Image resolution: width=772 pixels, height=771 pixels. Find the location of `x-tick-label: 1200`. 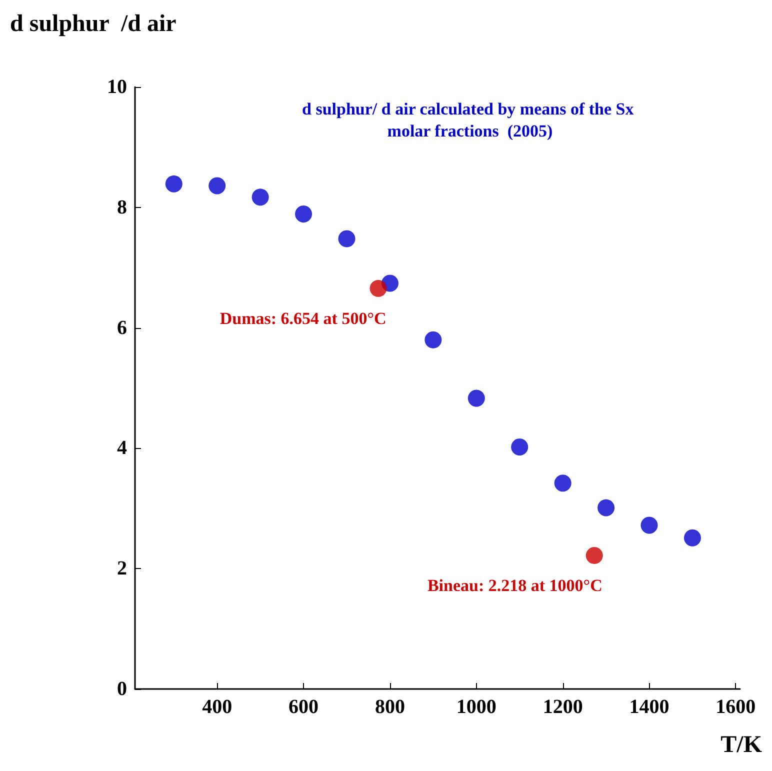

x-tick-label: 1200 is located at coordinates (562, 707).